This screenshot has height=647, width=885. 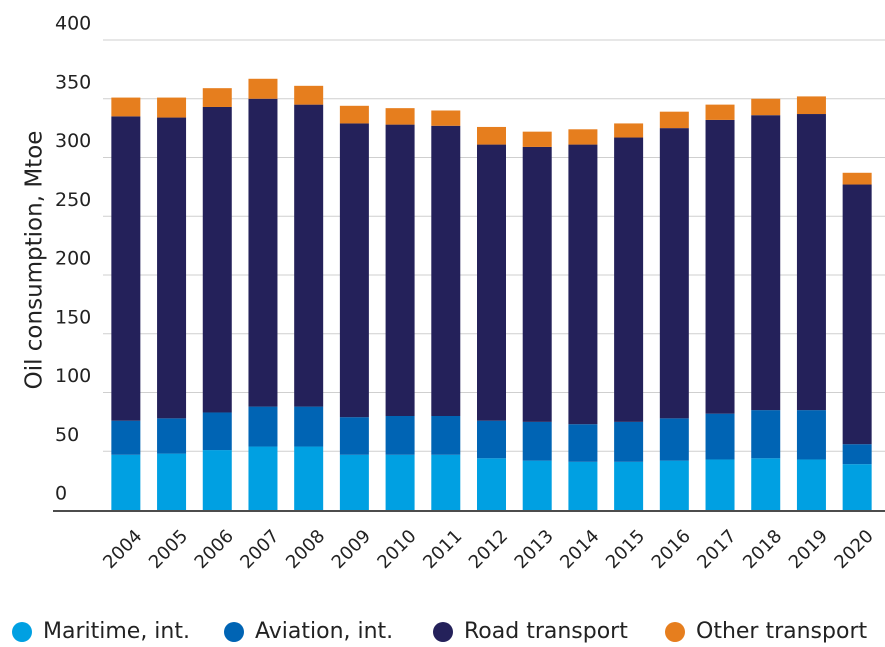 What do you see at coordinates (853, 549) in the screenshot?
I see `x-tick-label: 2020` at bounding box center [853, 549].